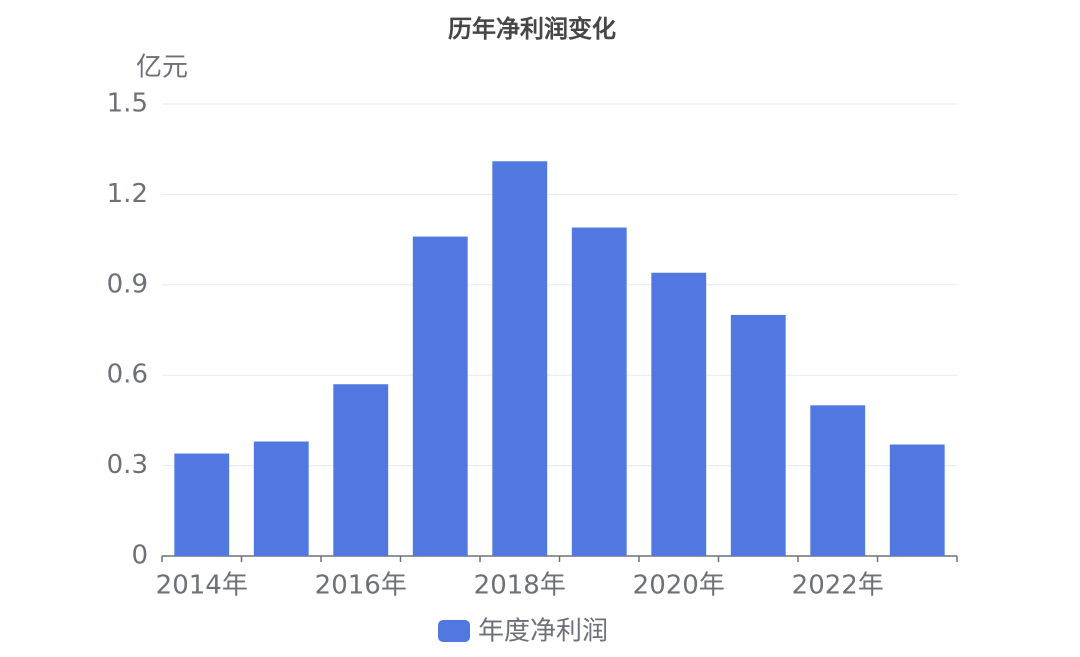 This screenshot has width=1080, height=657. What do you see at coordinates (162, 68) in the screenshot?
I see `y-axis-label: 亿元` at bounding box center [162, 68].